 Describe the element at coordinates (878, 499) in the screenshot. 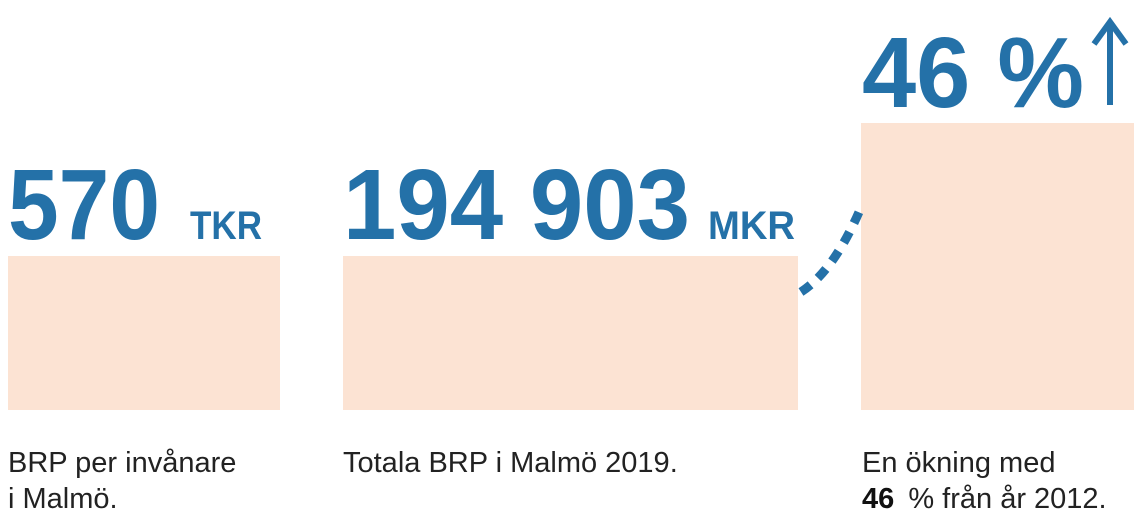

I see `caption-bold: 46` at that location.